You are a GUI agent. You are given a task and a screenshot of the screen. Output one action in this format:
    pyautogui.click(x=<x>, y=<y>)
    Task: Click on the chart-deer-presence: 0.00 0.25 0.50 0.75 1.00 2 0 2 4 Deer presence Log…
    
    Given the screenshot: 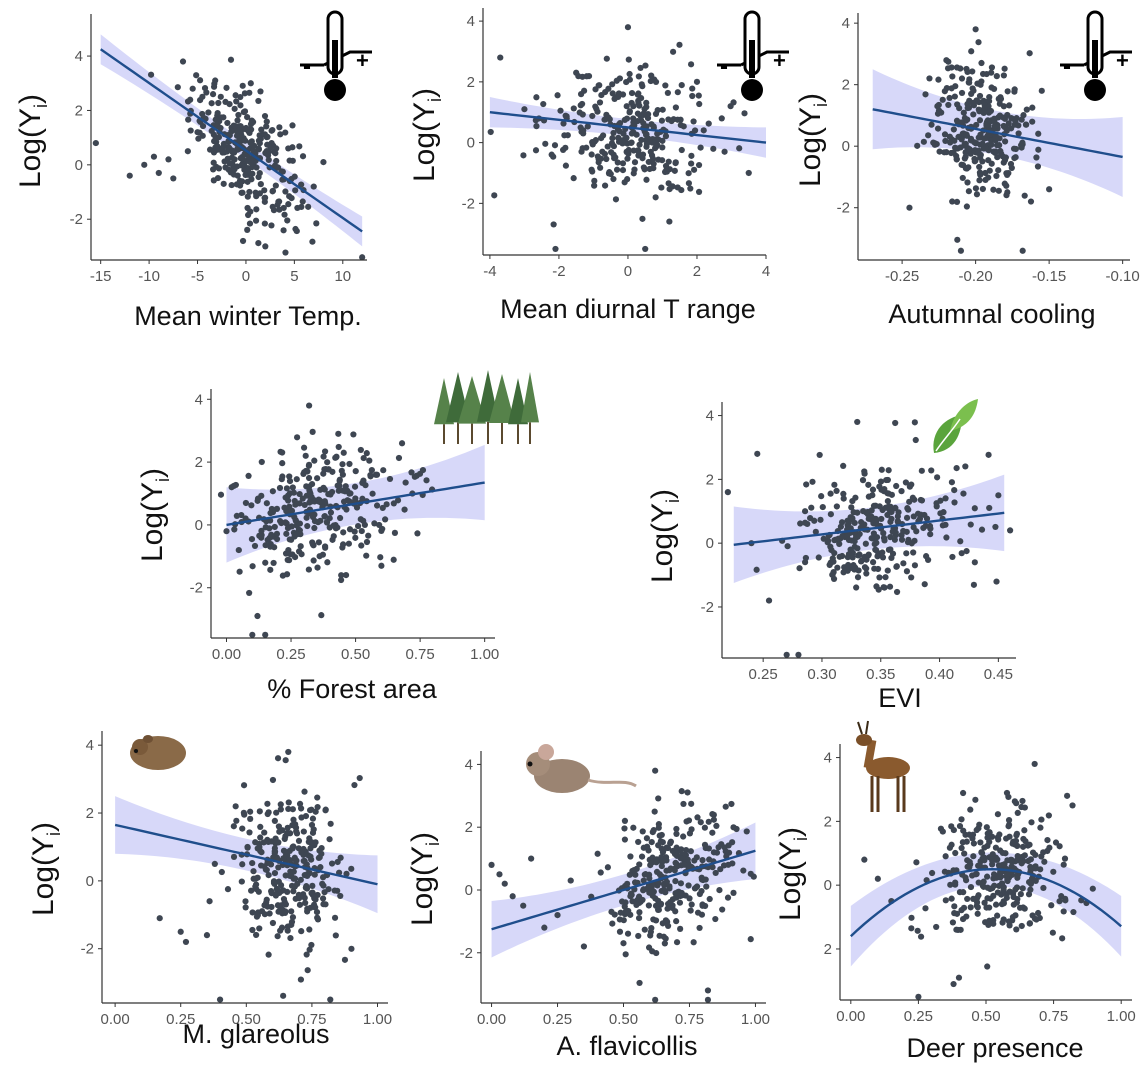 What is the action you would take?
    pyautogui.click(x=955, y=891)
    